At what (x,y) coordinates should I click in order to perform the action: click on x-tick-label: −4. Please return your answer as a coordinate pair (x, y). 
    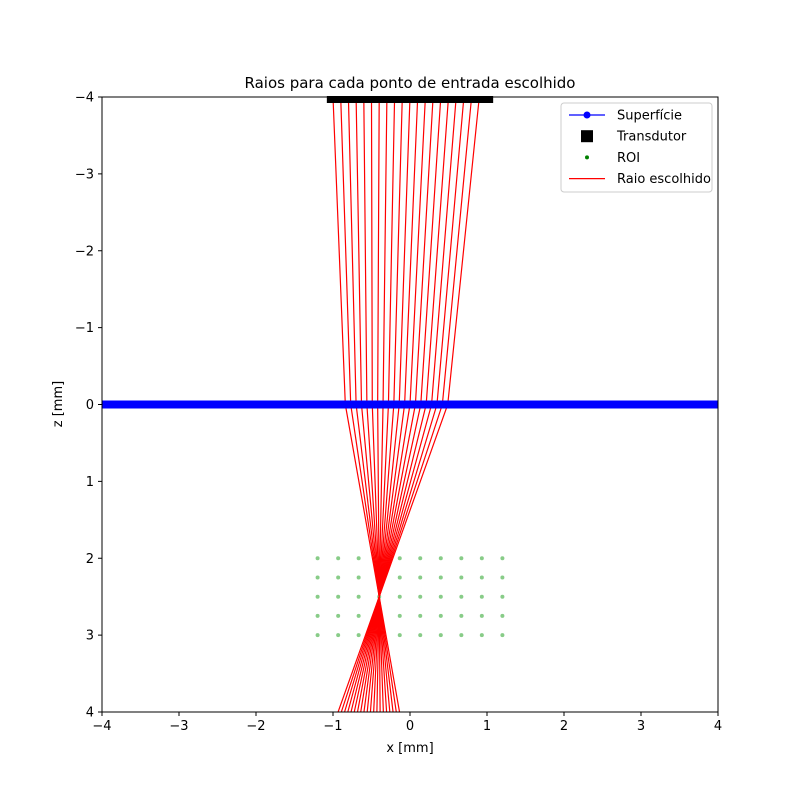
    Looking at the image, I should click on (101, 726).